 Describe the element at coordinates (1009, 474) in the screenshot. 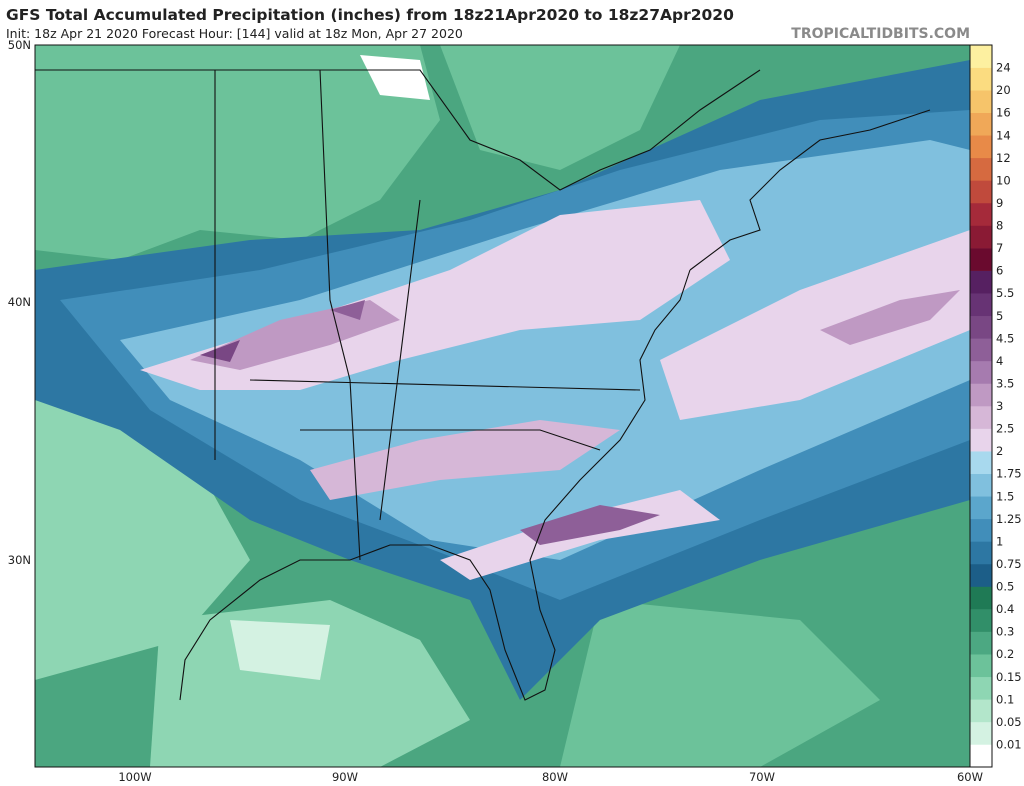

I see `colorbar-label: 1.75` at that location.